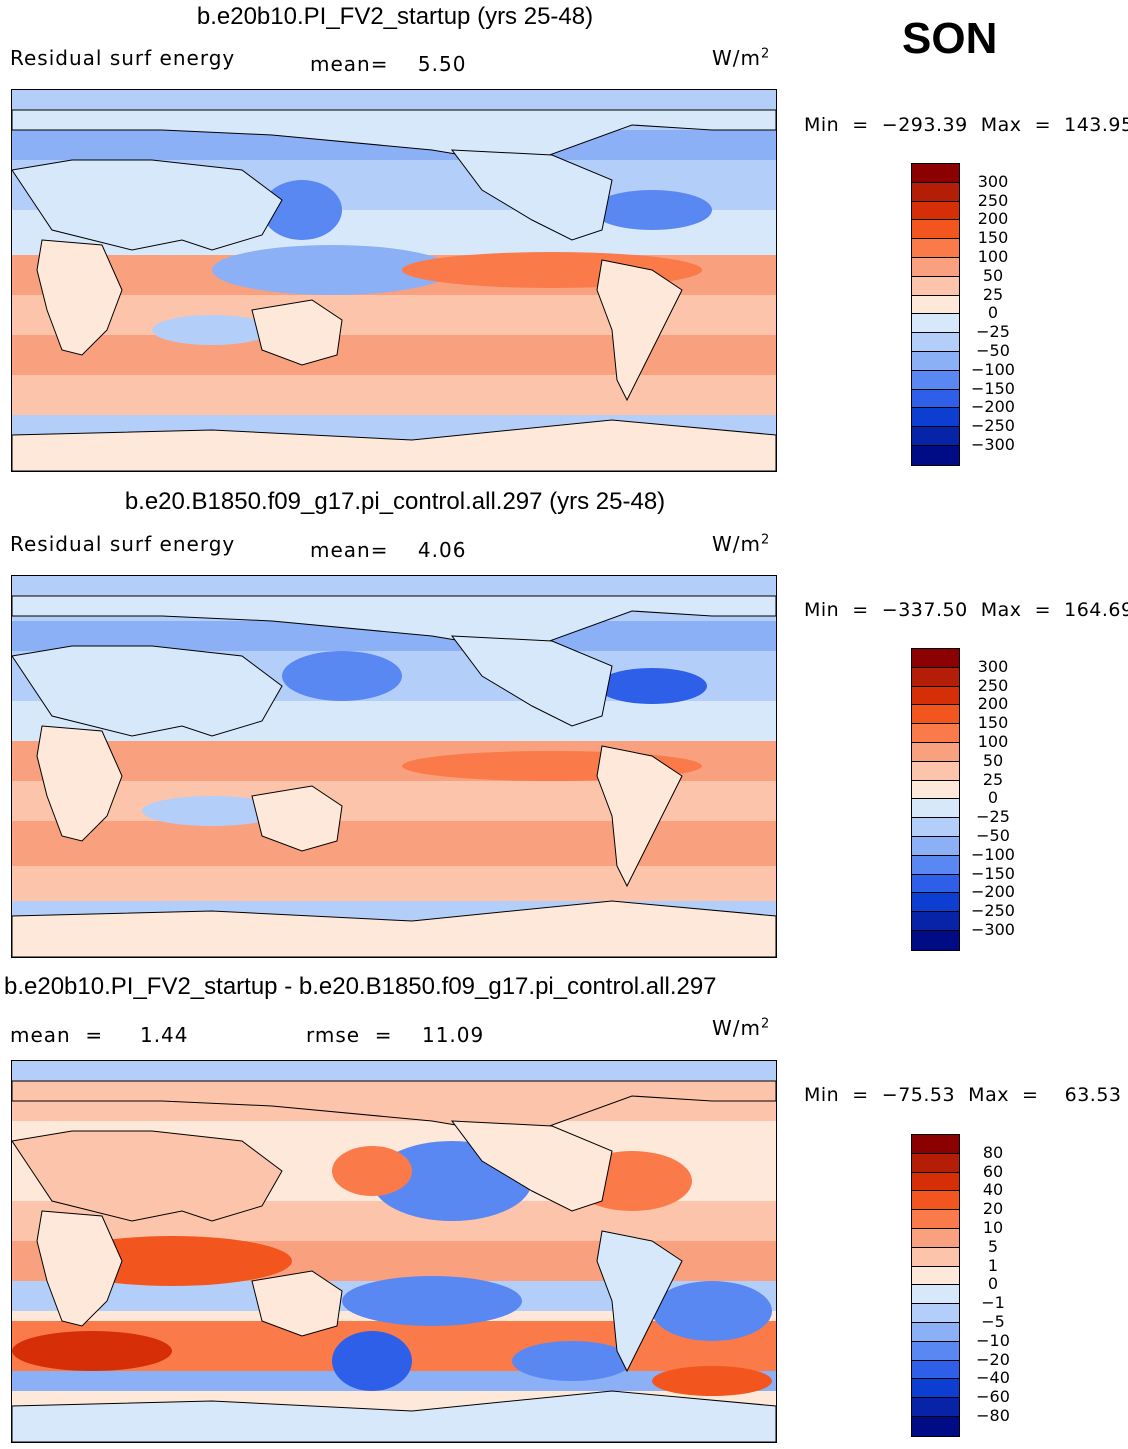 This screenshot has height=1449, width=1128. What do you see at coordinates (993, 1227) in the screenshot?
I see `colorbar-tick-label: 10` at bounding box center [993, 1227].